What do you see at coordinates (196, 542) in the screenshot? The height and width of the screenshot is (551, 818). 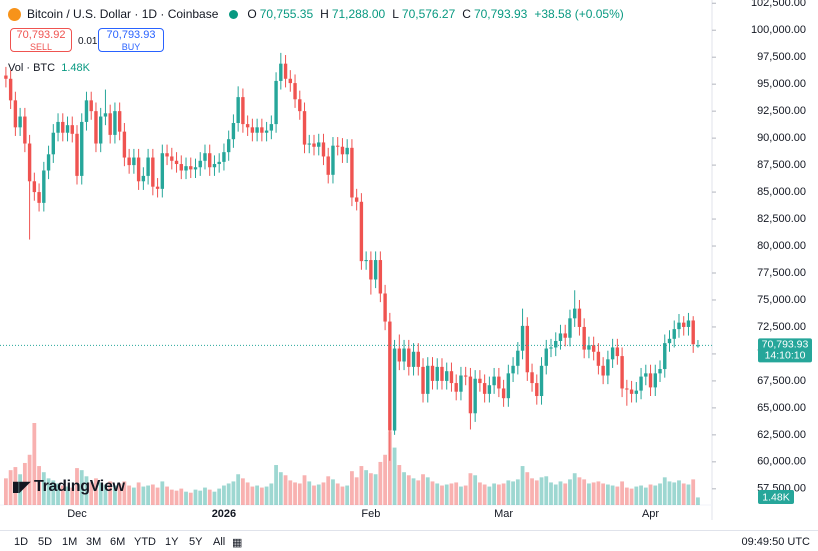 I see `range-button: 5Y` at bounding box center [196, 542].